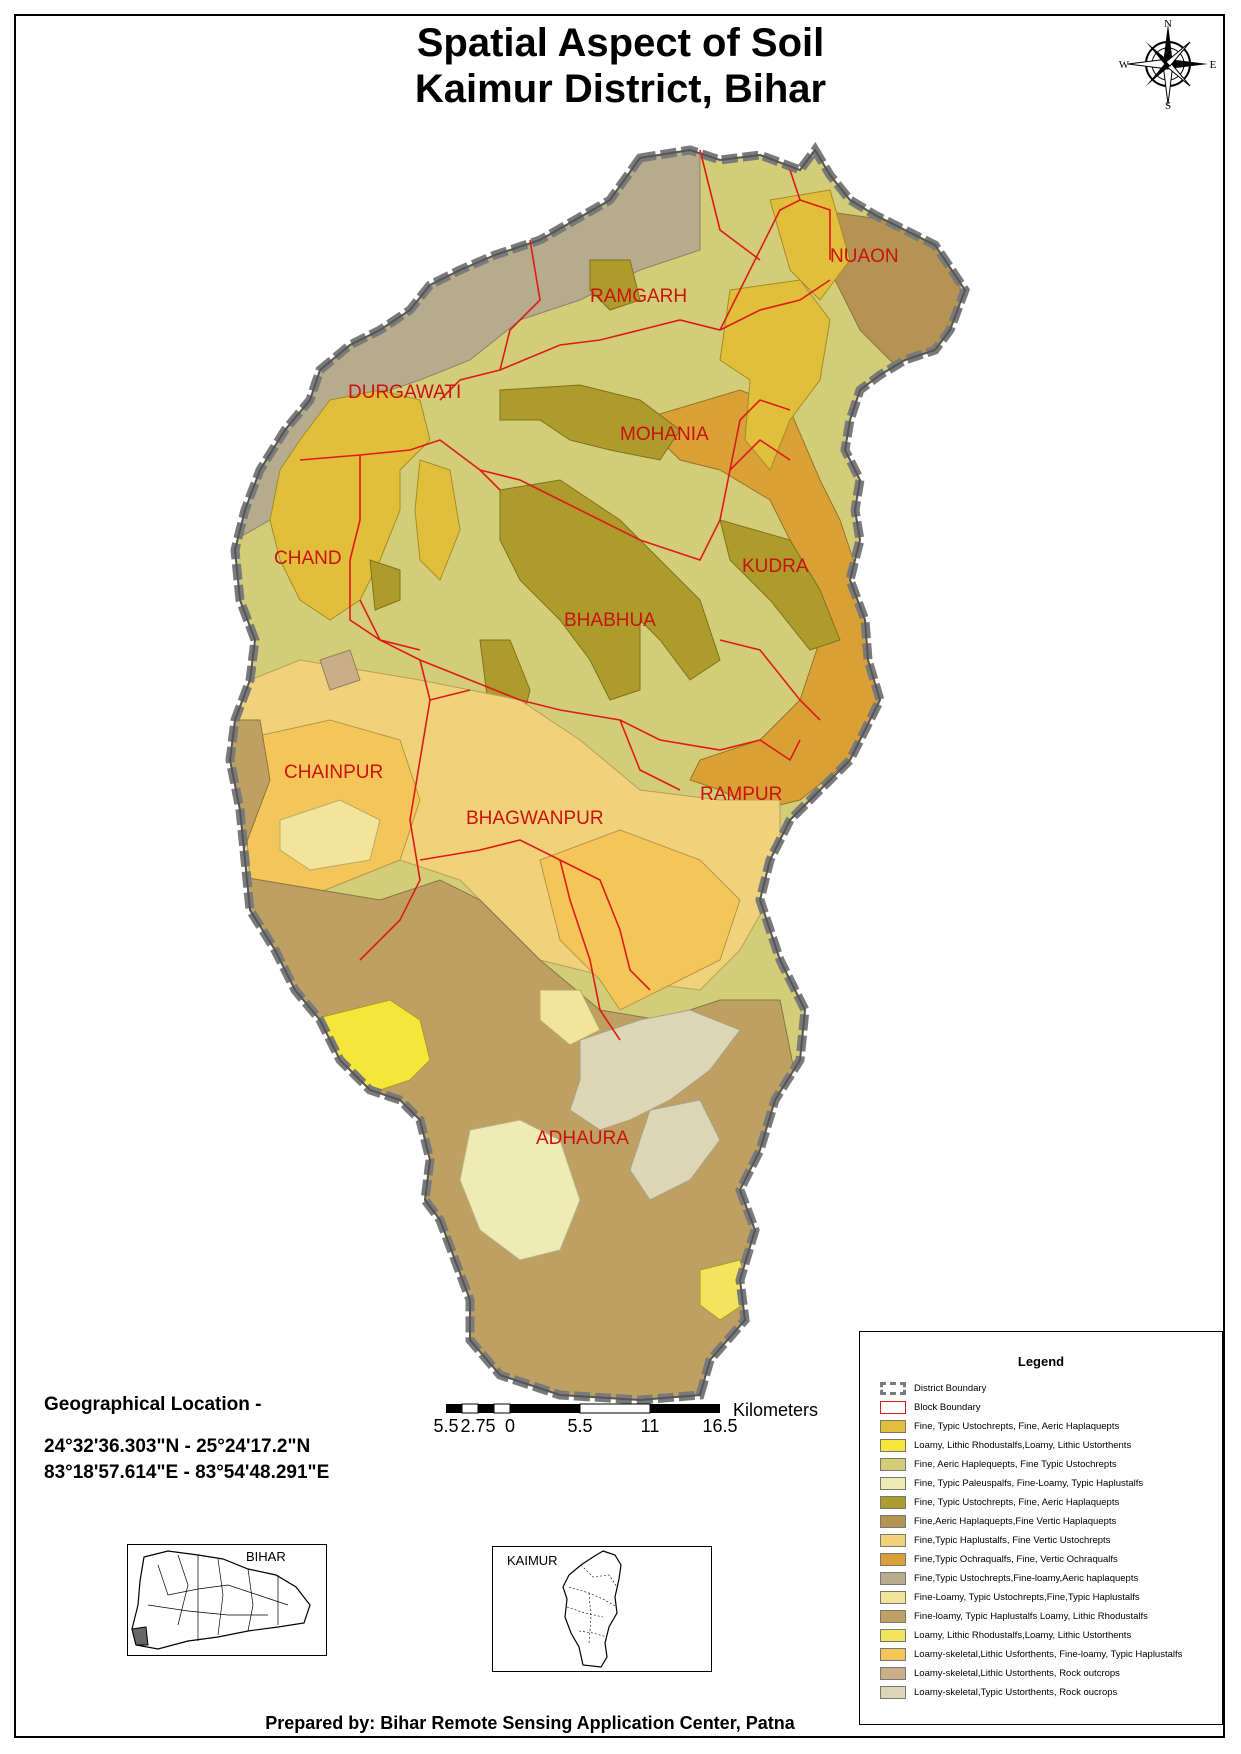 The width and height of the screenshot is (1241, 1754). I want to click on block-label-ramgarh: RAMGARH, so click(638, 296).